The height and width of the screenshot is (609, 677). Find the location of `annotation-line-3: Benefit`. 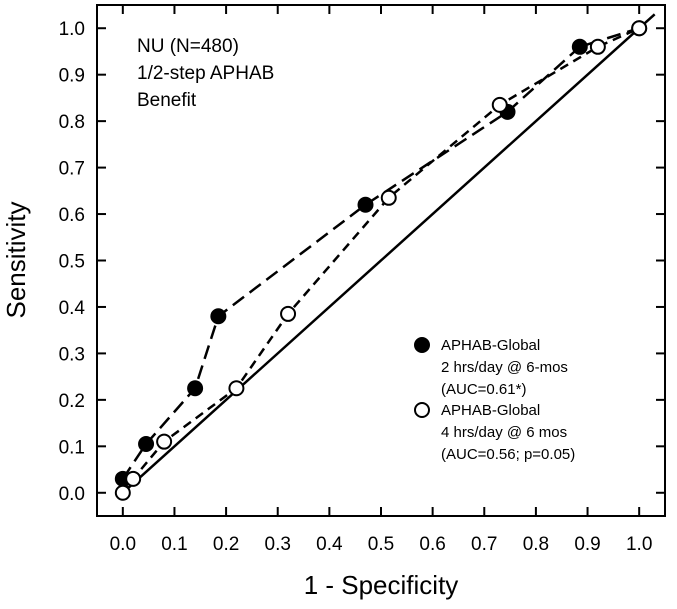

annotation-line-3: Benefit is located at coordinates (167, 100).